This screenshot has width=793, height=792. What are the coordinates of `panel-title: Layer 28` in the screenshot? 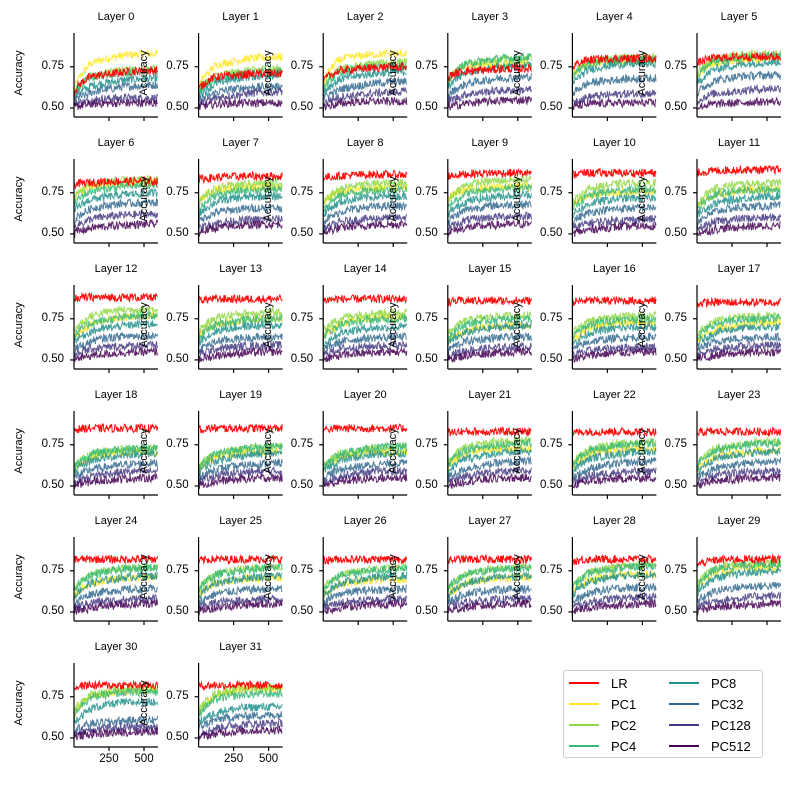 It's located at (614, 521).